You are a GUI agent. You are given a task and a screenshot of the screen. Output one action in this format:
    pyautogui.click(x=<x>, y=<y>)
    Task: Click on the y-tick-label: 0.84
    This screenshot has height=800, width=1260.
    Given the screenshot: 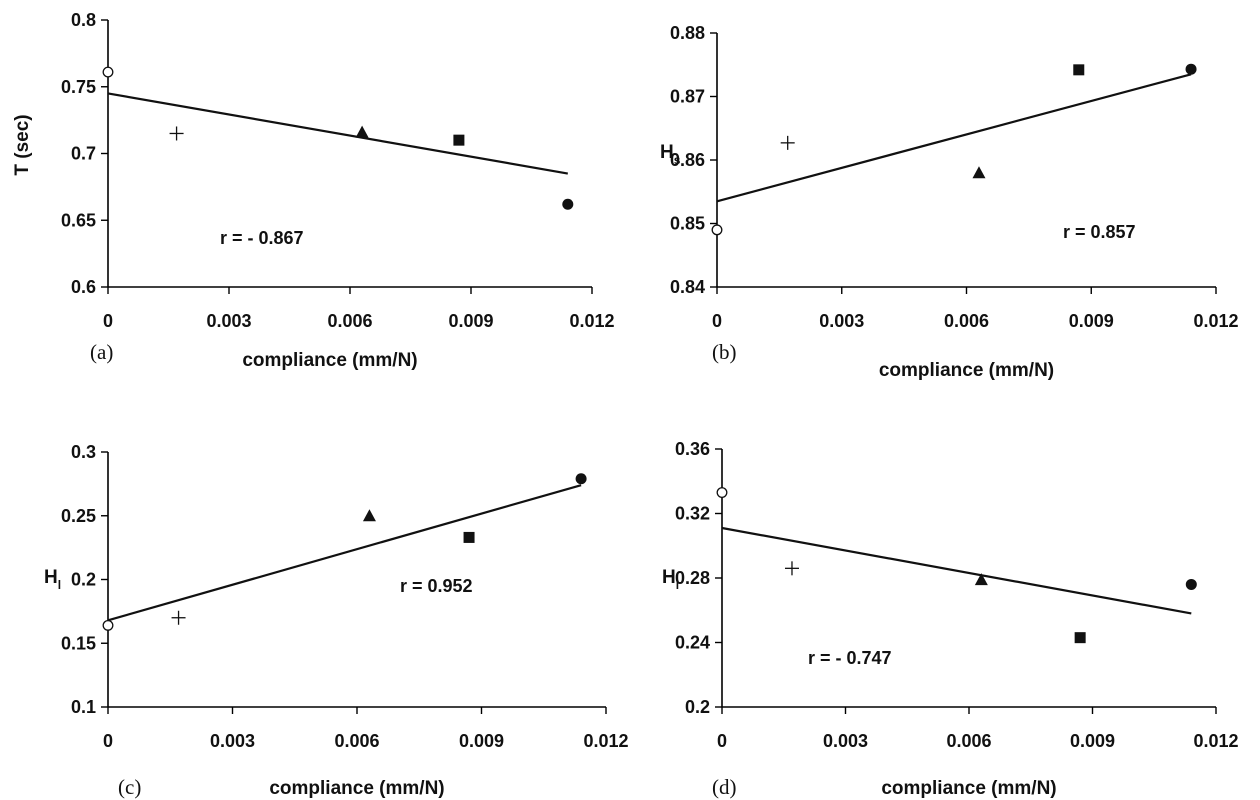 What is the action you would take?
    pyautogui.click(x=687, y=287)
    